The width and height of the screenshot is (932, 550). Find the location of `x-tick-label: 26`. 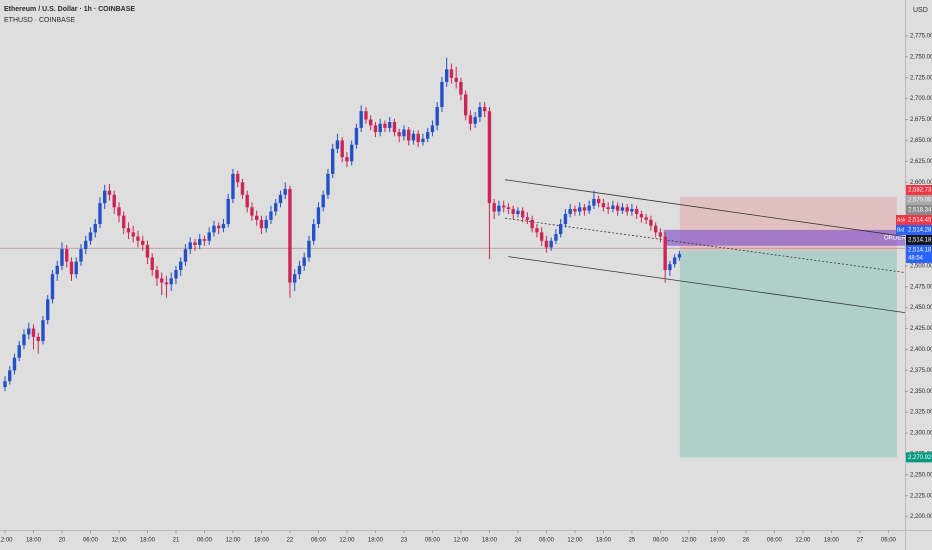

x-tick-label: 26 is located at coordinates (746, 541).